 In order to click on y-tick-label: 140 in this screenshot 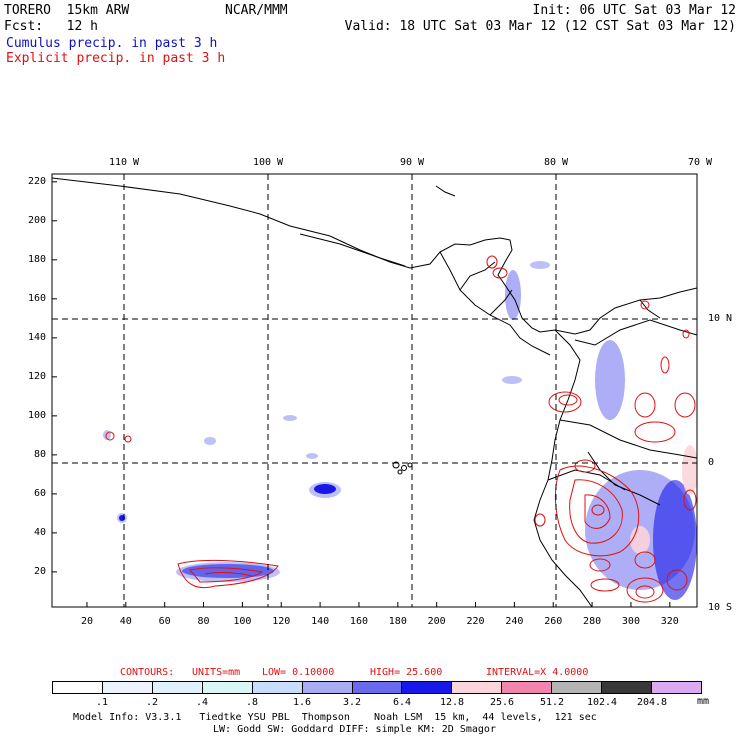, I will do `click(36, 337)`.